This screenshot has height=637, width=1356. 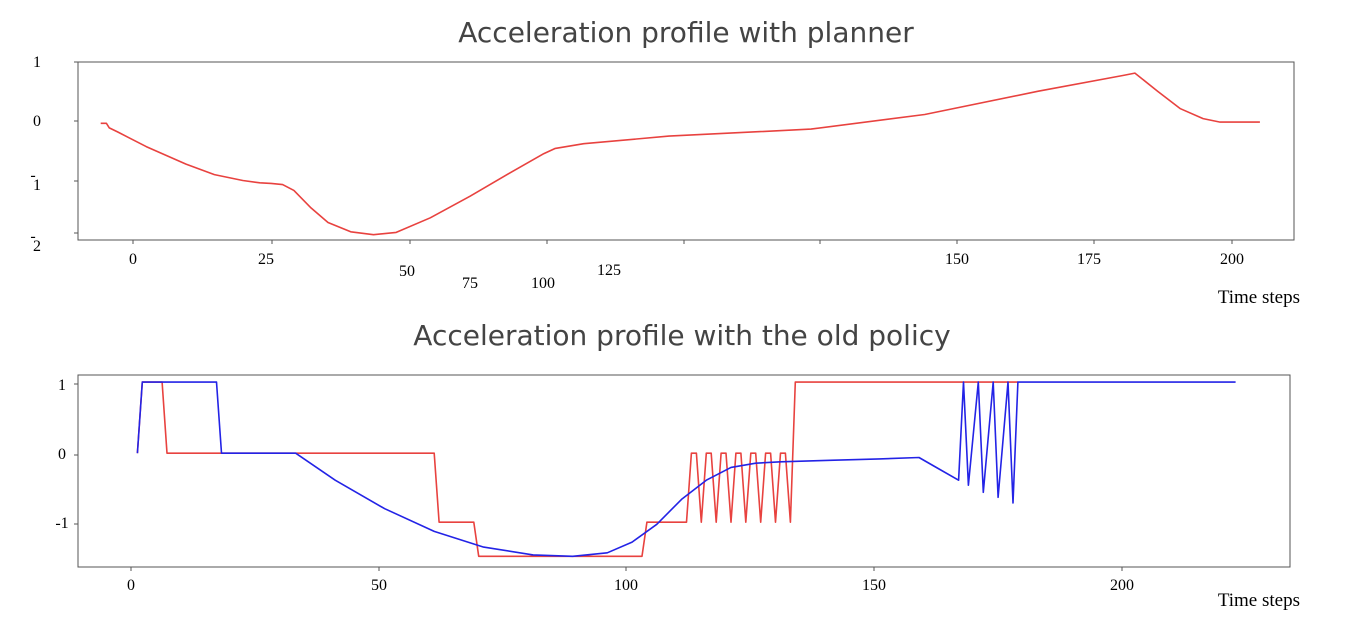 I want to click on planner-x-tick-label: 175, so click(x=1089, y=259).